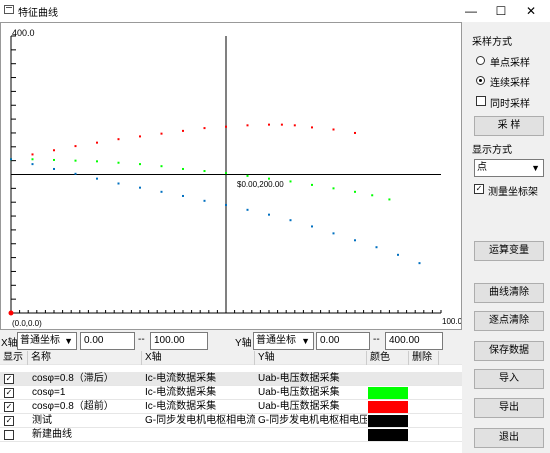 The width and height of the screenshot is (550, 453). I want to click on x-axis-type-select: 普通坐标 ▼, so click(47, 341).